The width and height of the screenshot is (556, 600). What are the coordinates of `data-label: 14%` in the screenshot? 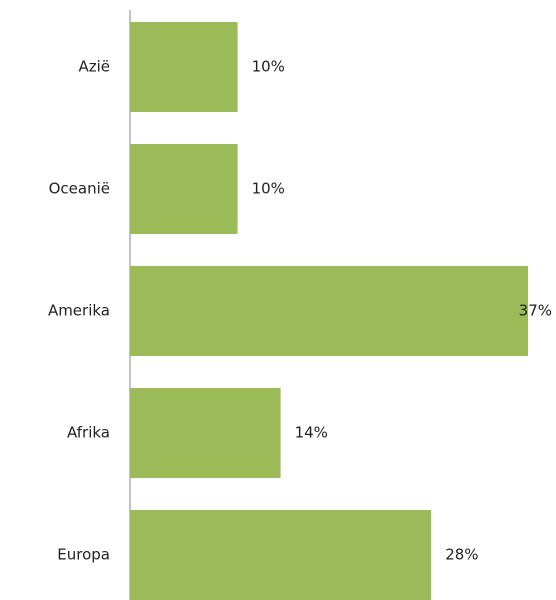 It's located at (311, 433).